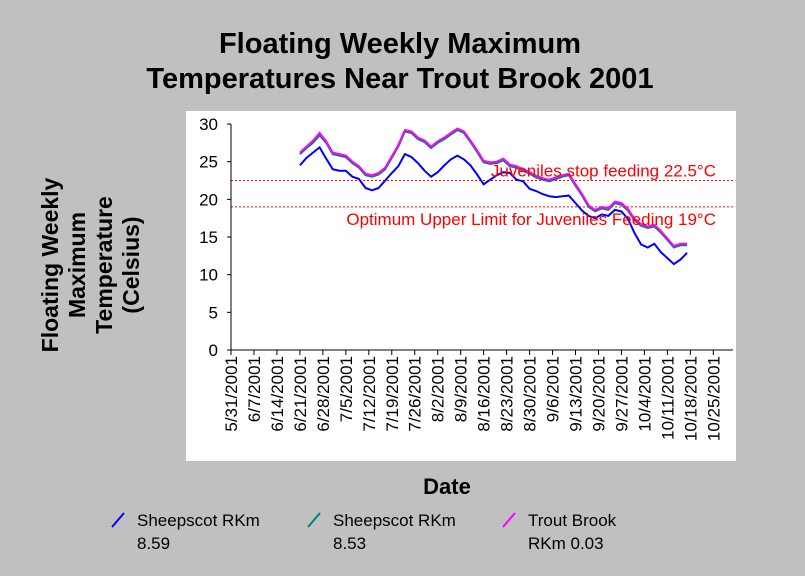  I want to click on y-tick-label: 5, so click(213, 312).